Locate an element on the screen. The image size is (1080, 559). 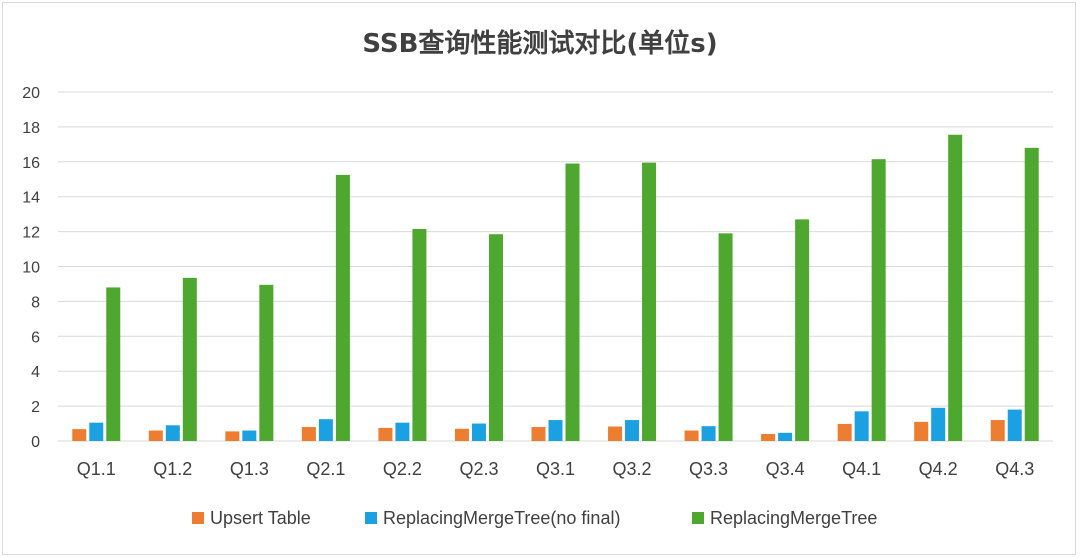
y-tick-label: 4 is located at coordinates (35, 372).